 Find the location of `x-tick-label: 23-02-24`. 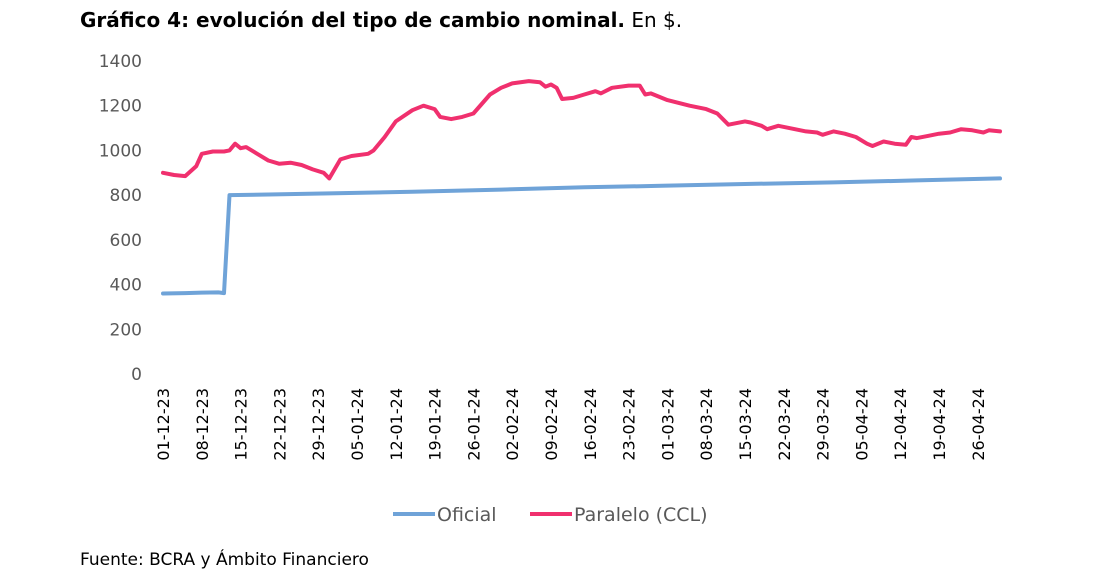

x-tick-label: 23-02-24 is located at coordinates (629, 424).